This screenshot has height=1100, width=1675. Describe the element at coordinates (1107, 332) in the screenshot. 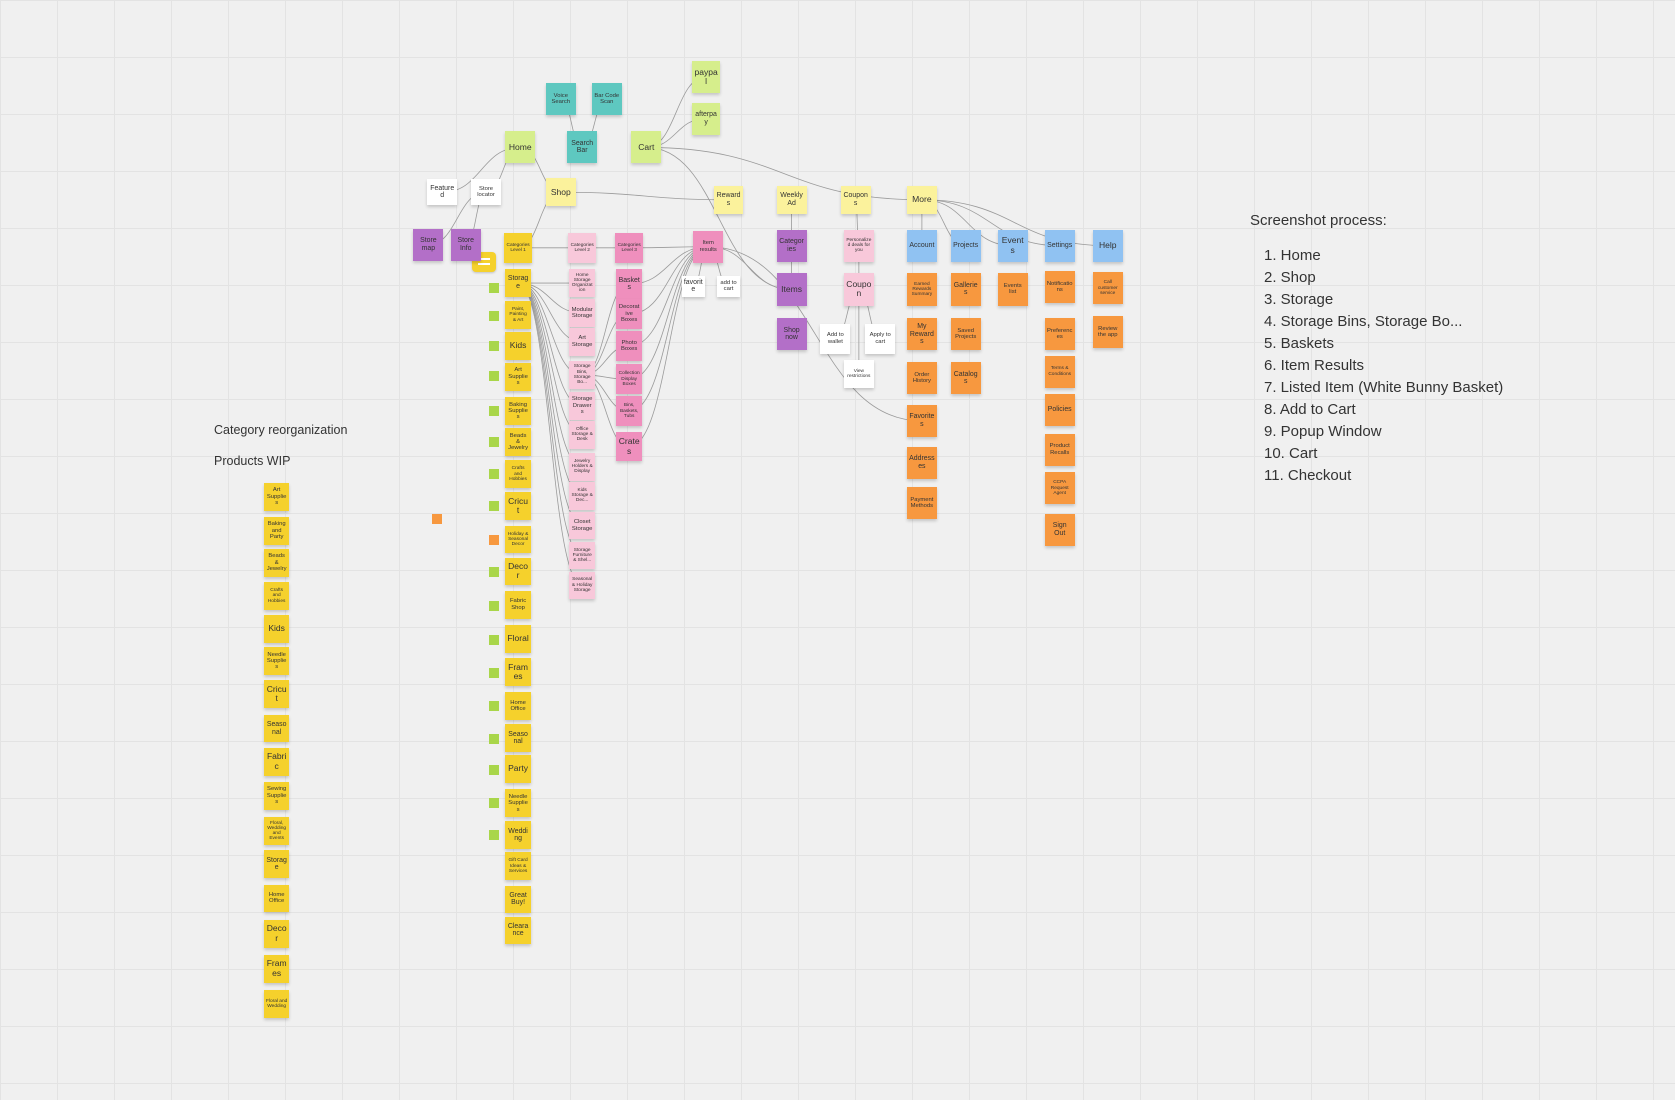

I see `sticky-note: Review the app` at that location.